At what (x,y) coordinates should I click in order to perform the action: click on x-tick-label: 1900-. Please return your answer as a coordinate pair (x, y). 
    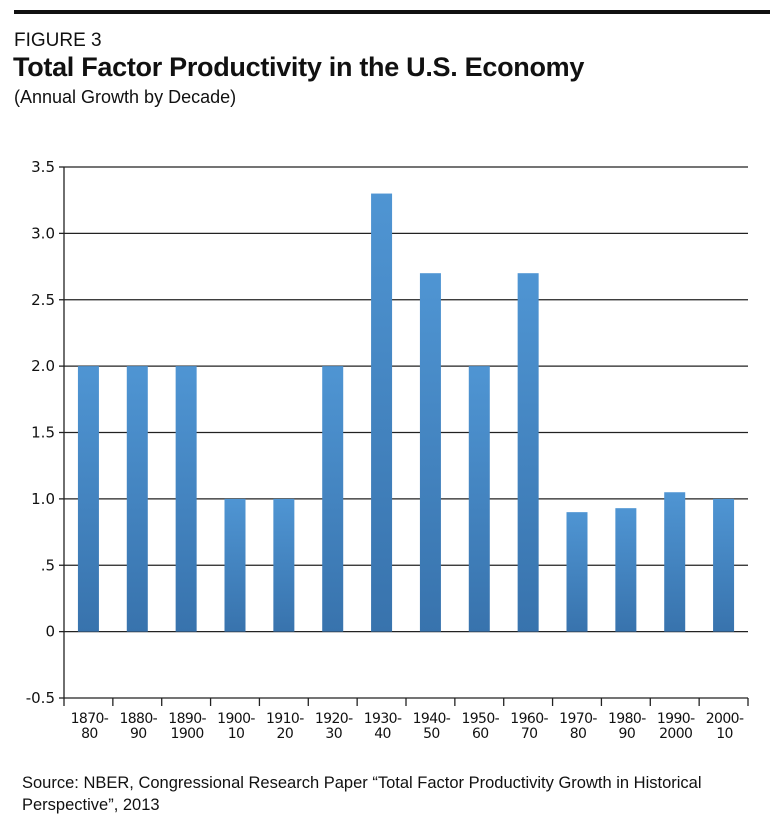
    Looking at the image, I should click on (236, 719).